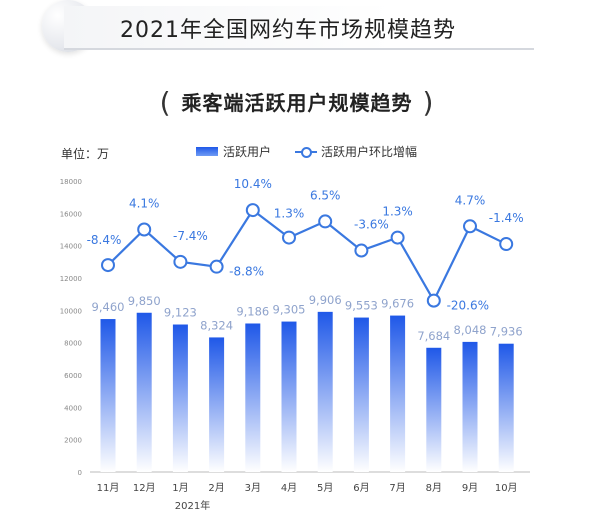 This screenshot has height=517, width=594. What do you see at coordinates (216, 325) in the screenshot?
I see `bar-value-label: 8,324` at bounding box center [216, 325].